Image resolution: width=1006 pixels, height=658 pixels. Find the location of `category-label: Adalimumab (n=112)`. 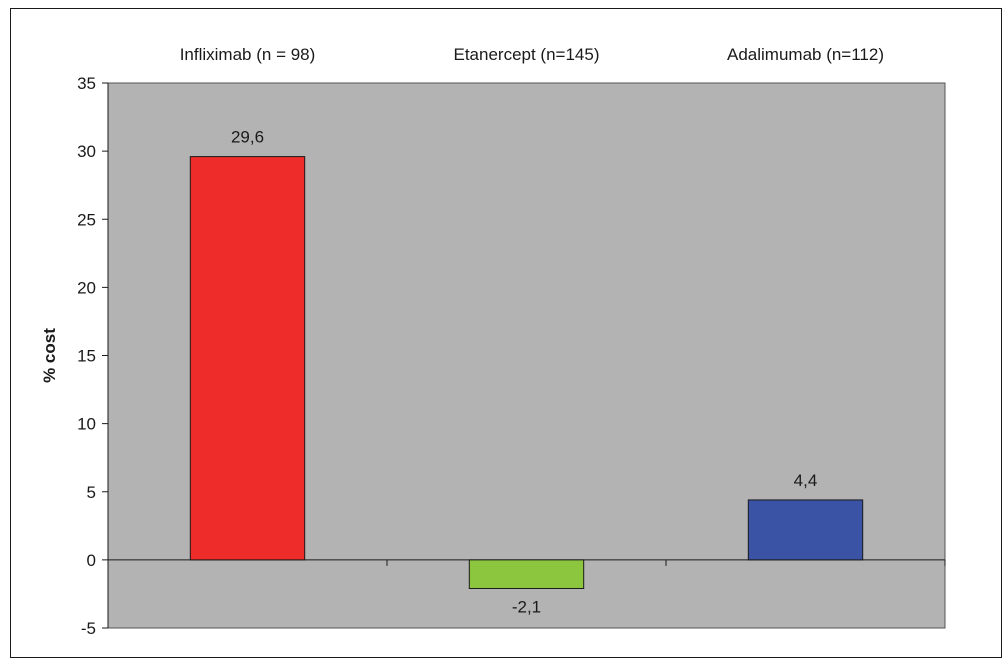

category-label: Adalimumab (n=112) is located at coordinates (805, 54).